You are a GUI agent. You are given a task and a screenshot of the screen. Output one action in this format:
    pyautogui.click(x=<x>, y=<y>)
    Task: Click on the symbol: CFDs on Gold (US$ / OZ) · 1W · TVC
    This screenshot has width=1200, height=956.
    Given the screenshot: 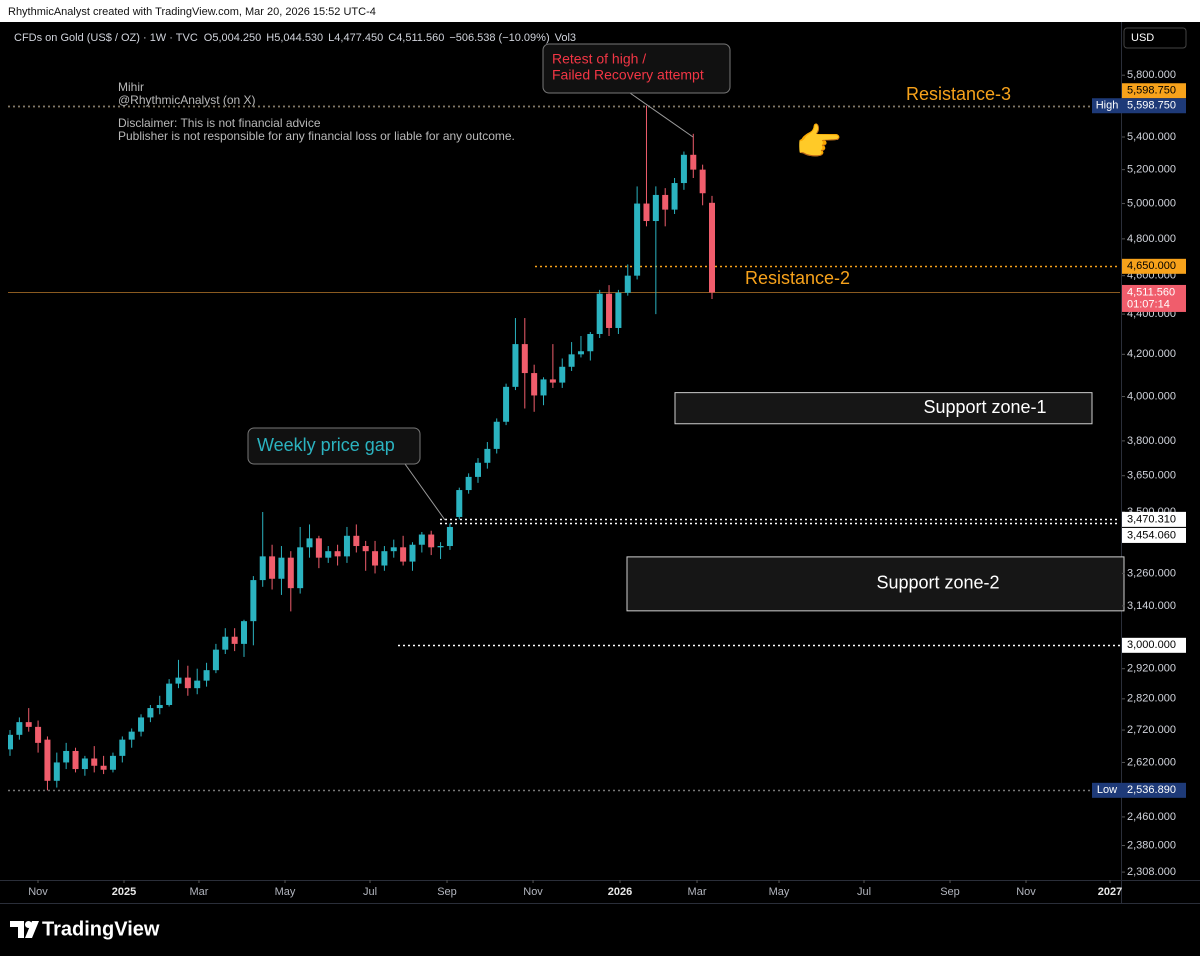 What is the action you would take?
    pyautogui.click(x=106, y=38)
    